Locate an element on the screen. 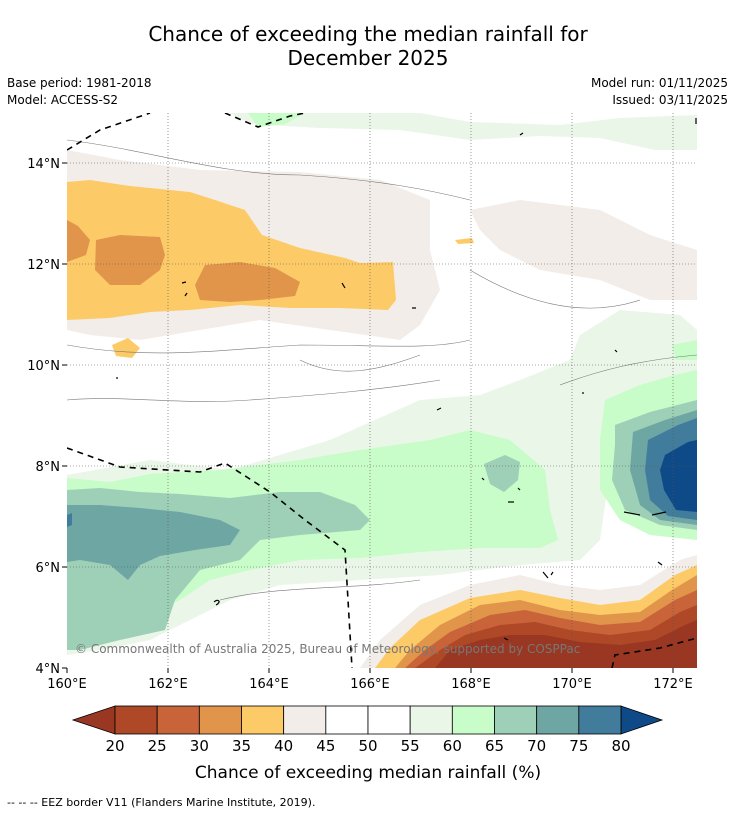 Image resolution: width=736 pixels, height=816 pixels. colorbar-high-triangle is located at coordinates (642, 720).